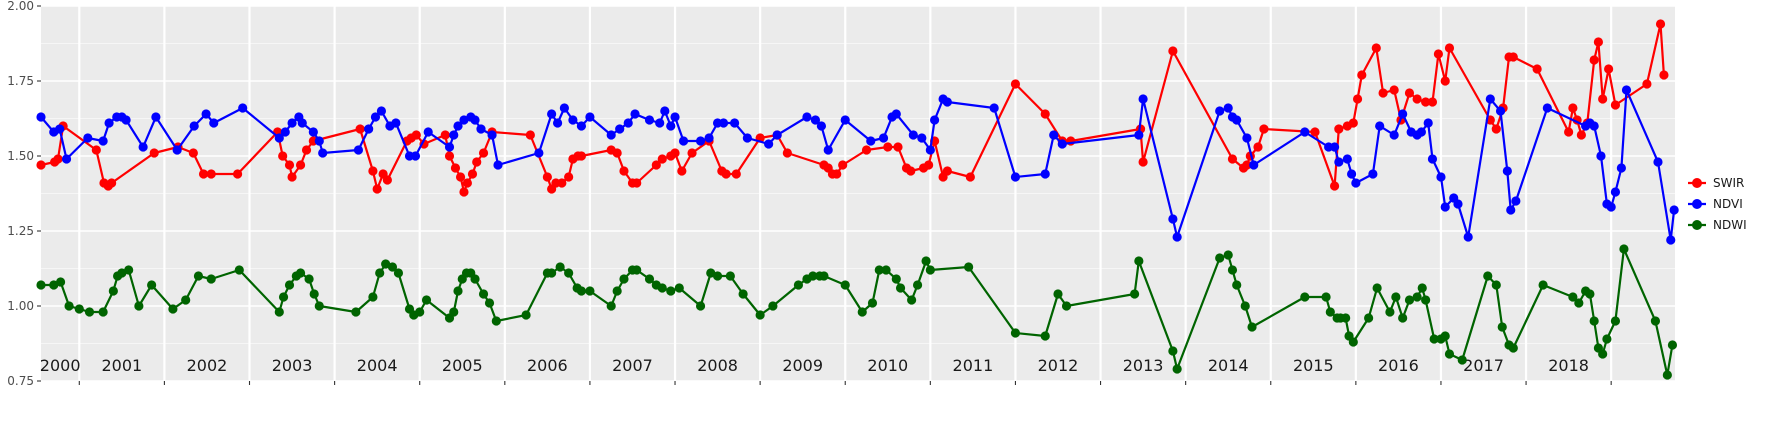  I want to click on y-tick-label: 1.75, so click(20, 81).